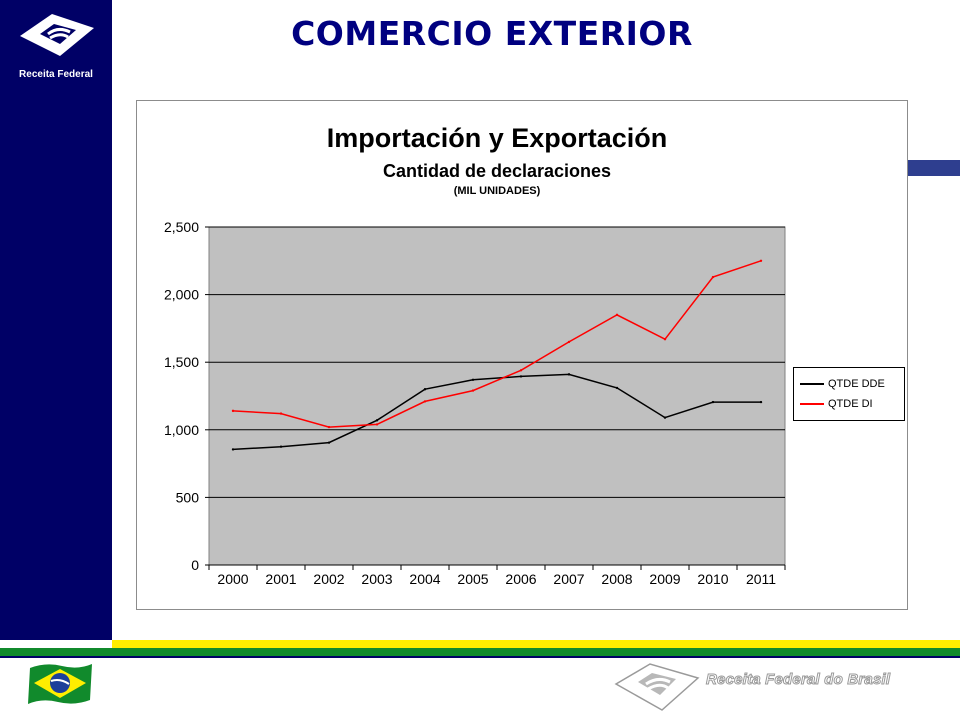 This screenshot has width=960, height=720. What do you see at coordinates (424, 579) in the screenshot?
I see `x-tick-label: 2004` at bounding box center [424, 579].